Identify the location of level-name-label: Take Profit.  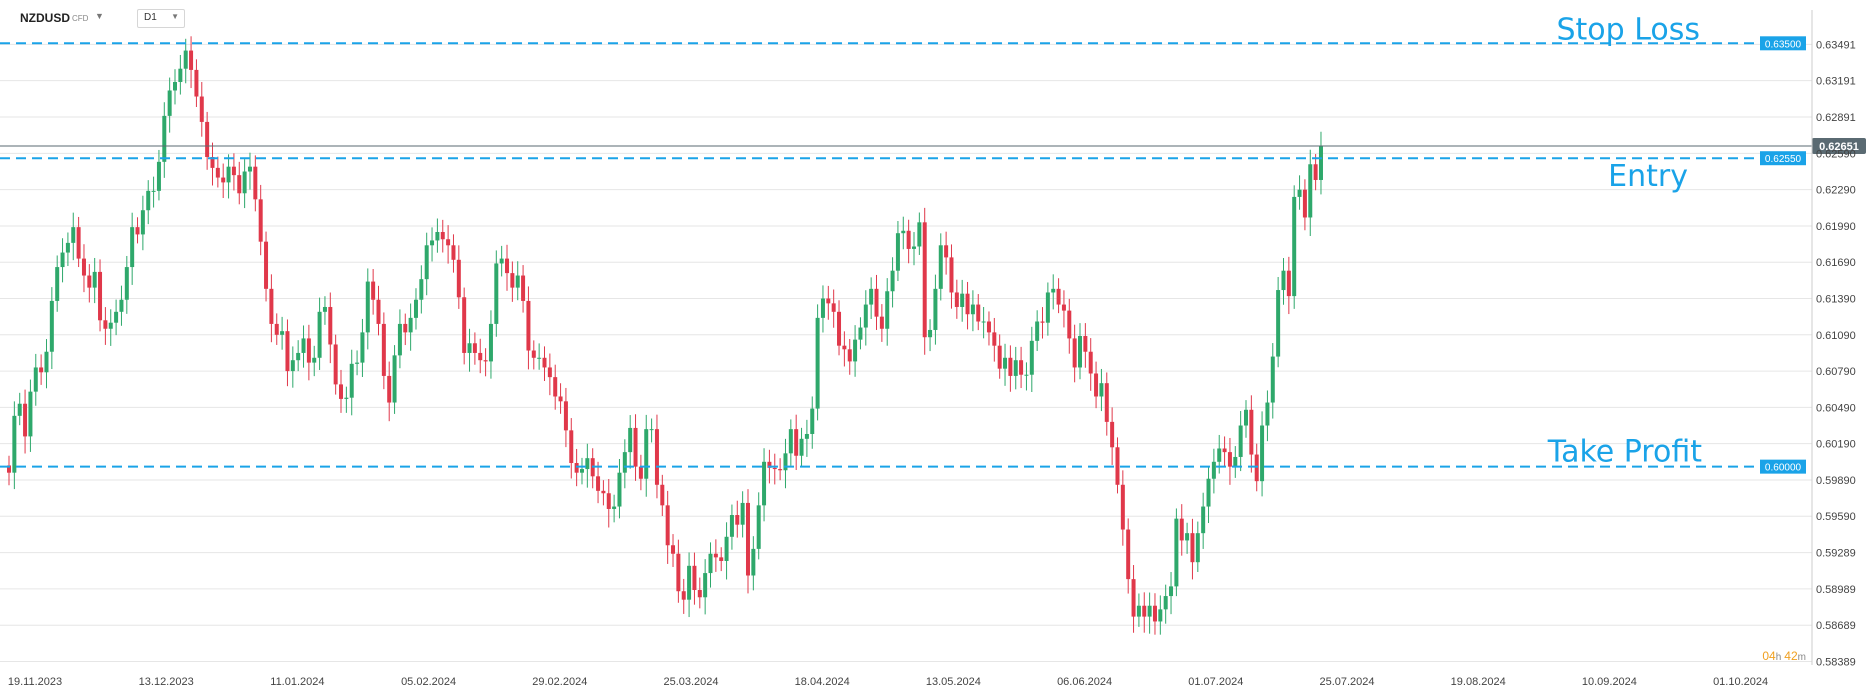
(1625, 452).